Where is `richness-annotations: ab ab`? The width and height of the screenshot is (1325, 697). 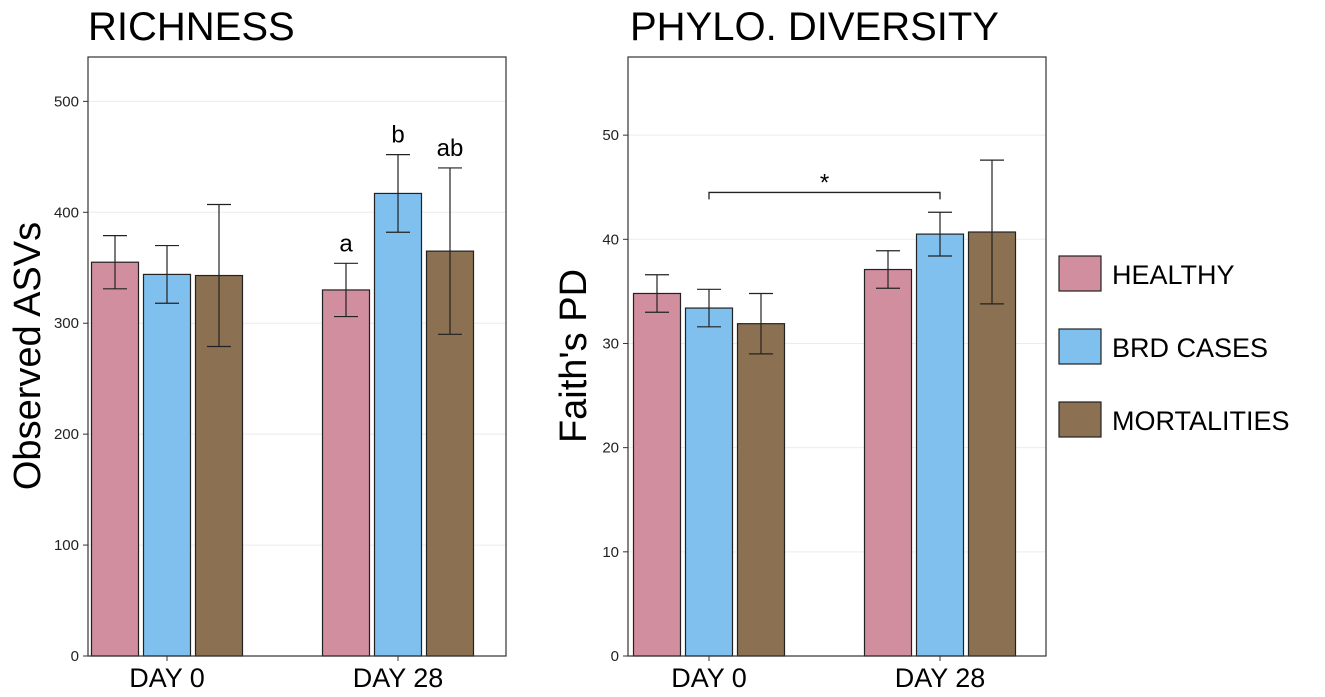
richness-annotations: ab ab is located at coordinates (401, 190).